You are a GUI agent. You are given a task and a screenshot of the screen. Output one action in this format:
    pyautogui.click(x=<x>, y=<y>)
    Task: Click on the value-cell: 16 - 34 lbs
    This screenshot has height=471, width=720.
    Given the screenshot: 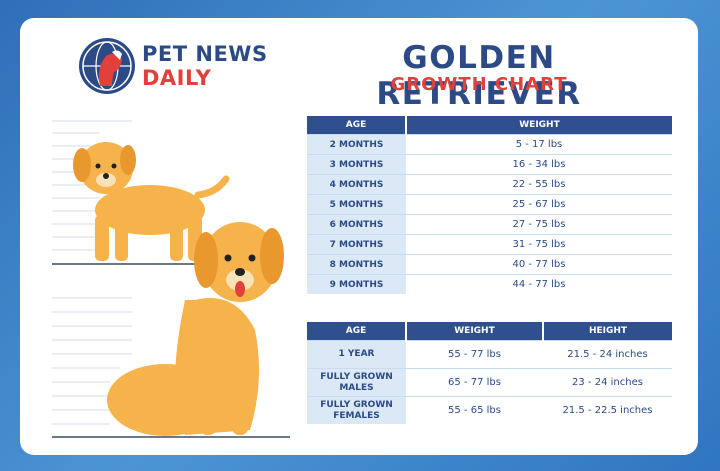 What is the action you would take?
    pyautogui.click(x=539, y=164)
    